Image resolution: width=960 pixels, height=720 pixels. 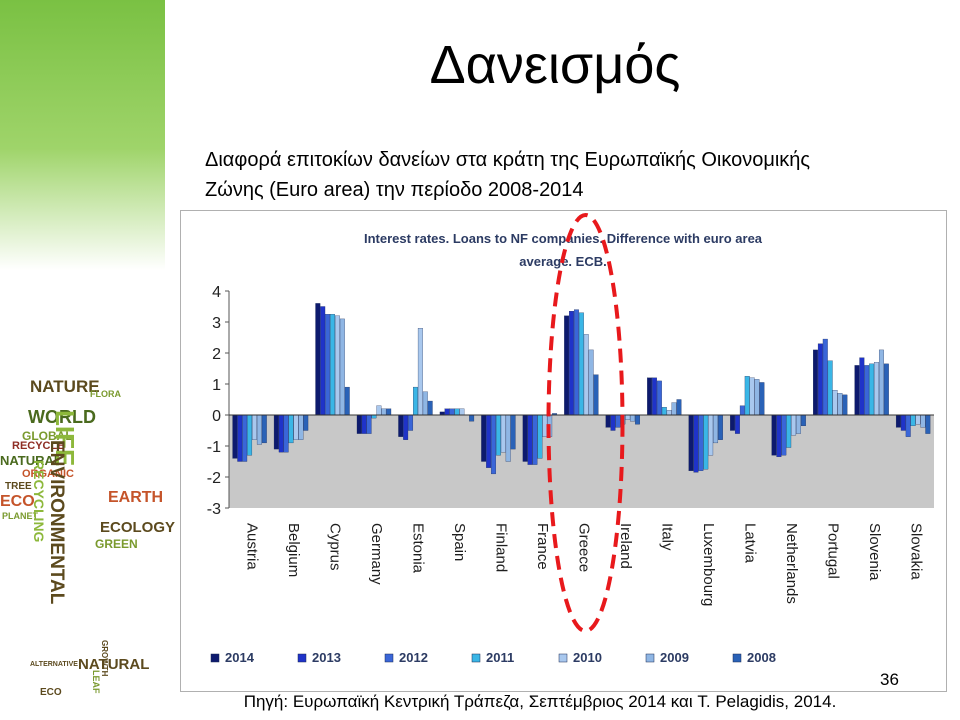 What do you see at coordinates (674, 657) in the screenshot?
I see `legend-label: 2009` at bounding box center [674, 657].